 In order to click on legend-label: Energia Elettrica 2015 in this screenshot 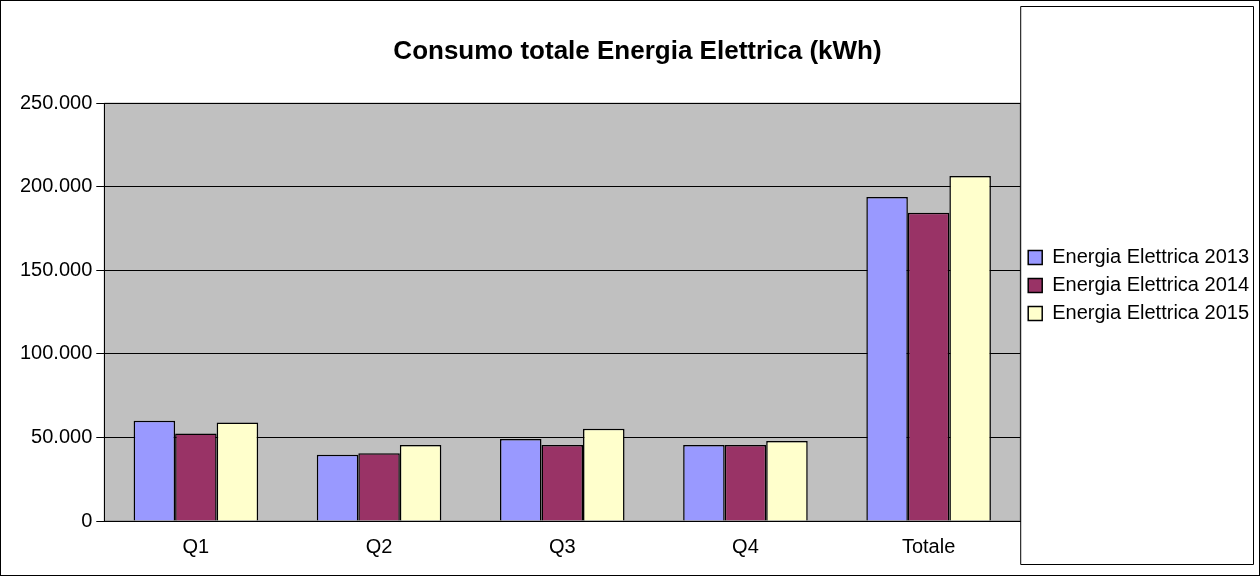, I will do `click(1151, 312)`.